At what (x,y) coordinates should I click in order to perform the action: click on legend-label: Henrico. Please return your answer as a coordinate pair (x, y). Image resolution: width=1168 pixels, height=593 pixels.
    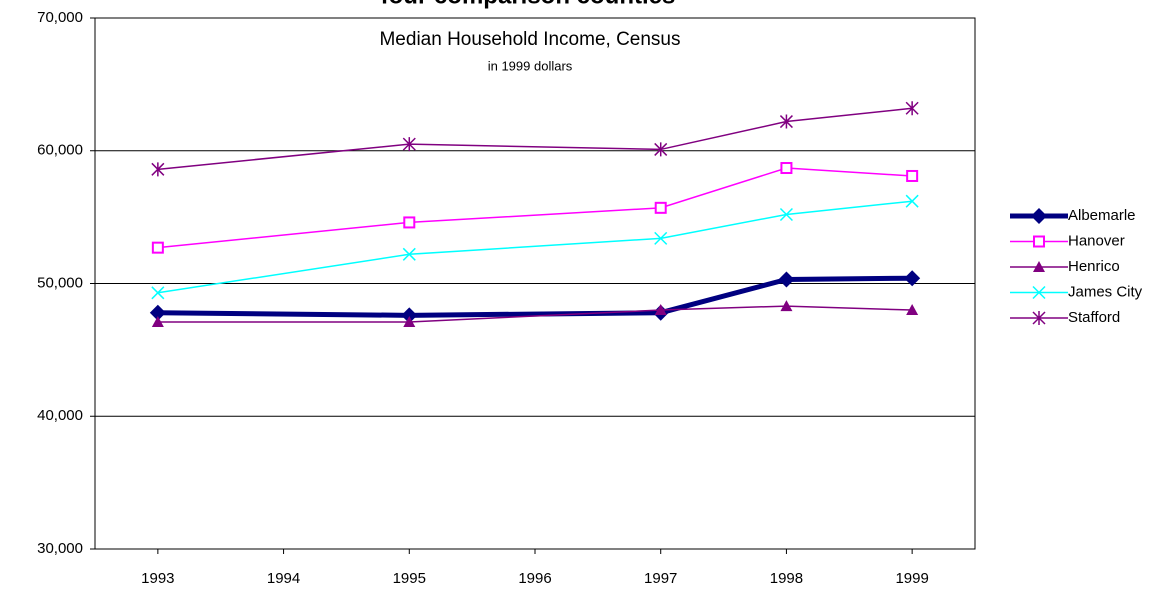
    Looking at the image, I should click on (1094, 266).